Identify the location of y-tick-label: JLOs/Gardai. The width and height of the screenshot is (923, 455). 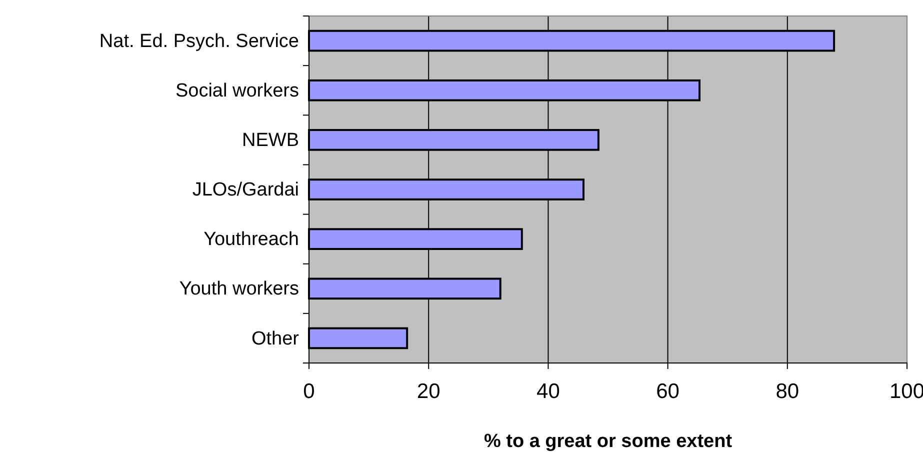
(245, 190).